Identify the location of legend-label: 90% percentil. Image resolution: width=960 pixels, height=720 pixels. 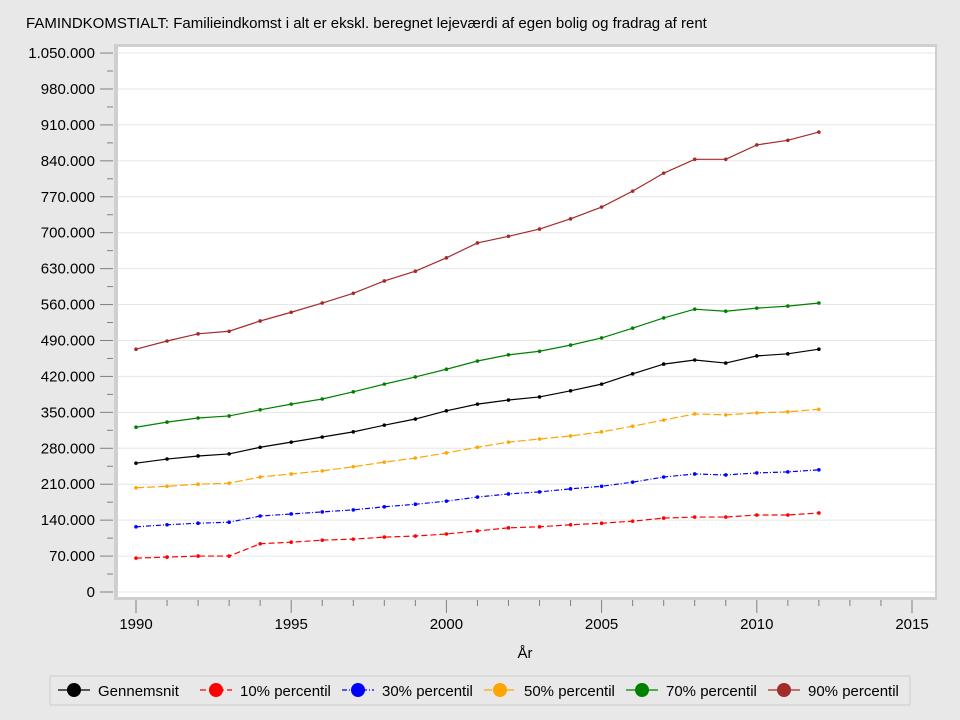
(853, 691).